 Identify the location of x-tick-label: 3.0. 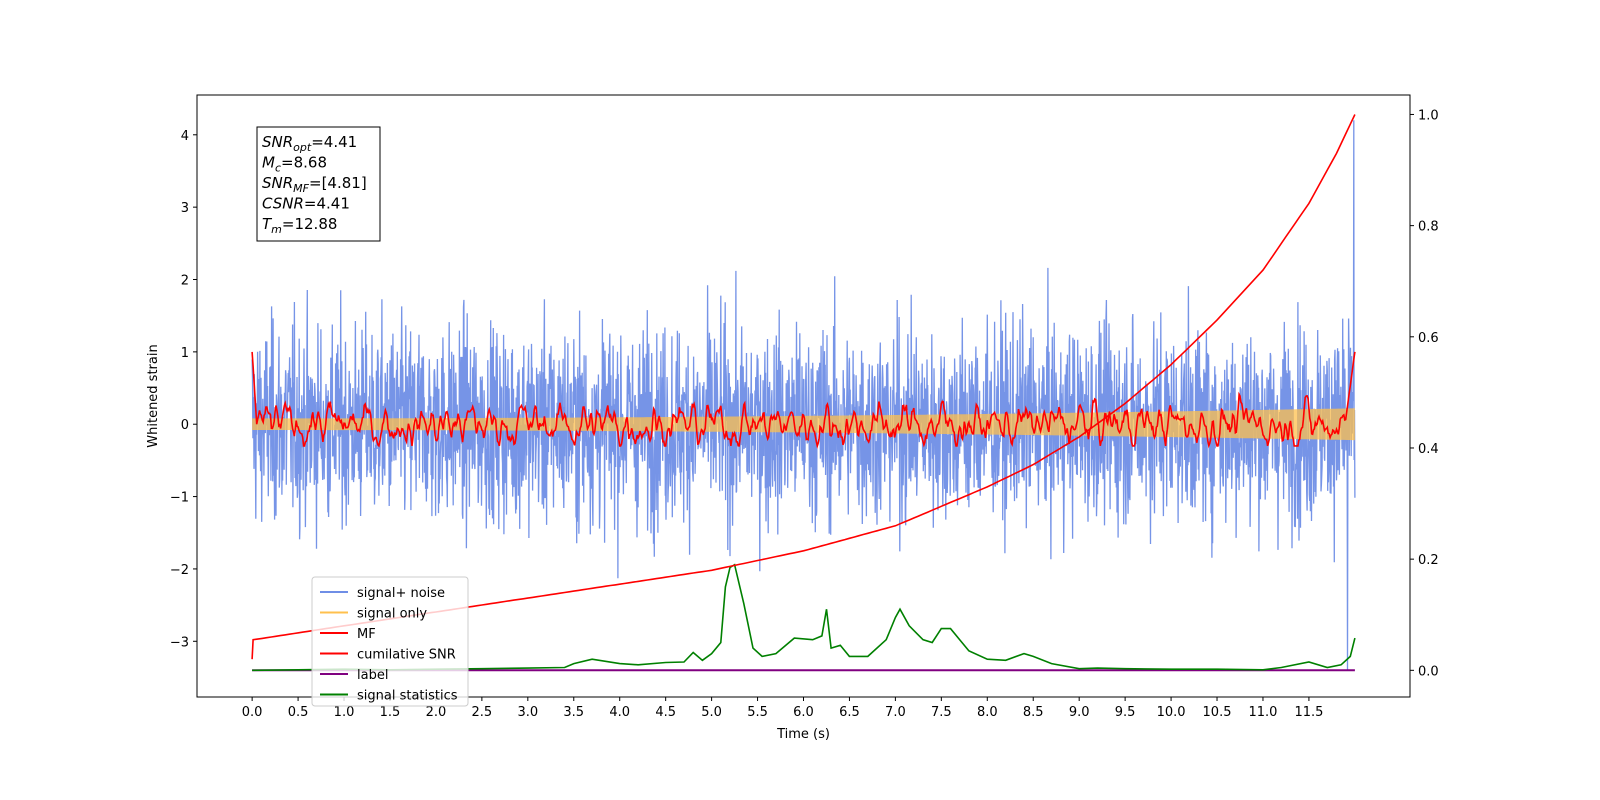
(527, 712).